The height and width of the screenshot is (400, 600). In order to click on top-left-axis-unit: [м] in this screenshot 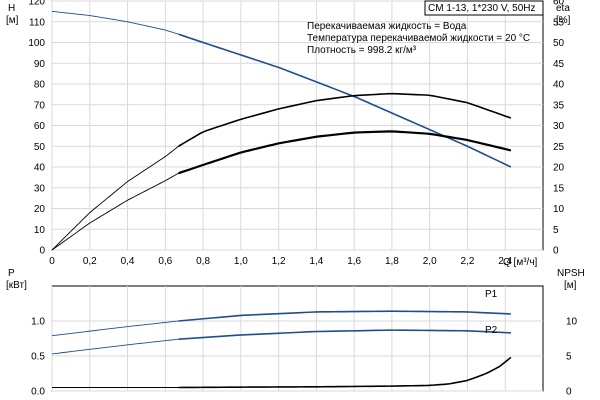, I will do `click(12, 20)`.